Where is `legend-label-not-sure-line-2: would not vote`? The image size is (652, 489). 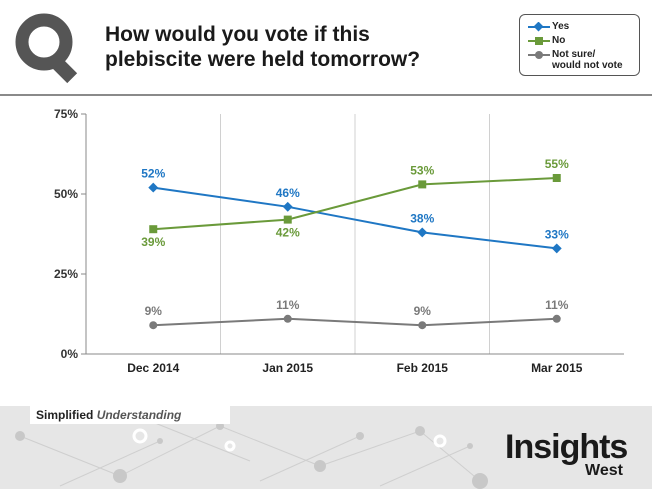 legend-label-not-sure-line-2: would not vote is located at coordinates (587, 65).